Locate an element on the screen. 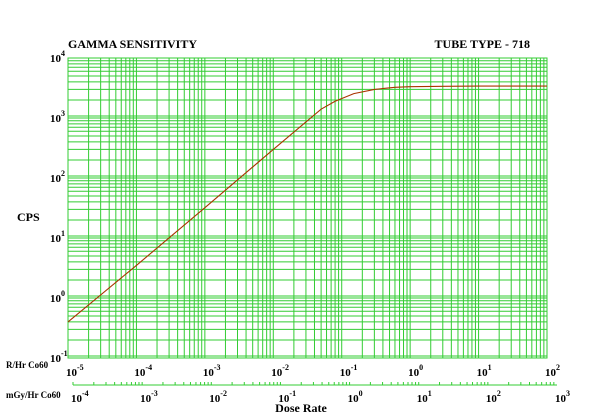  axis-row-label-mgy-hr: mGy/Hr Co60 is located at coordinates (33, 395).